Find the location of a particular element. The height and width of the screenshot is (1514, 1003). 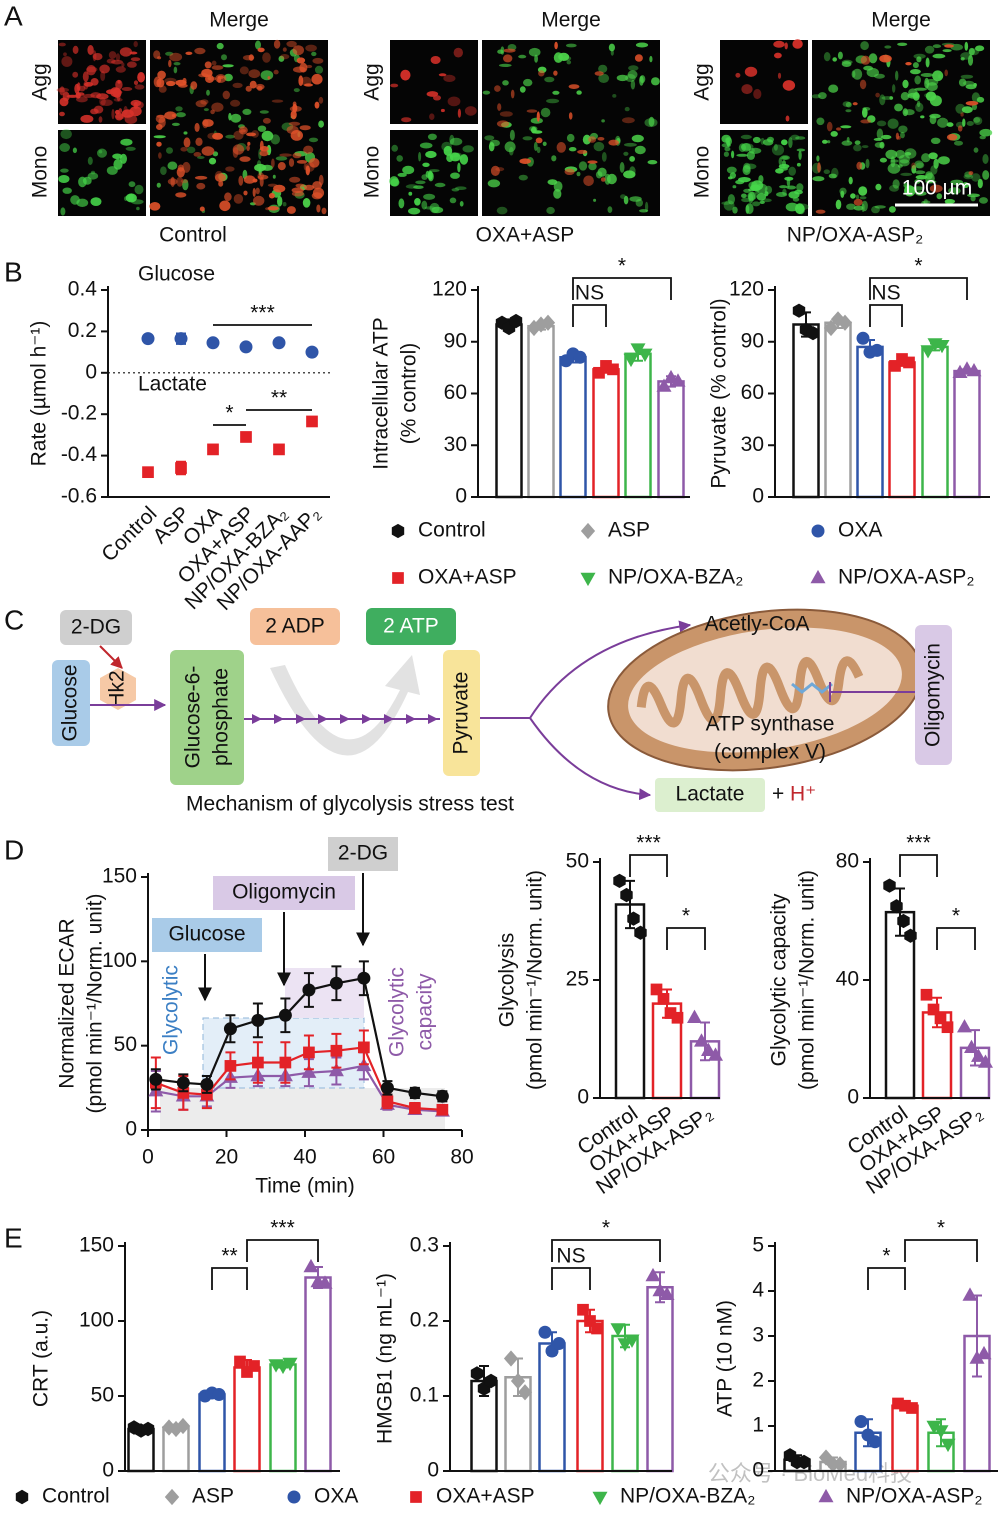

box is located at coordinates (295, 626).